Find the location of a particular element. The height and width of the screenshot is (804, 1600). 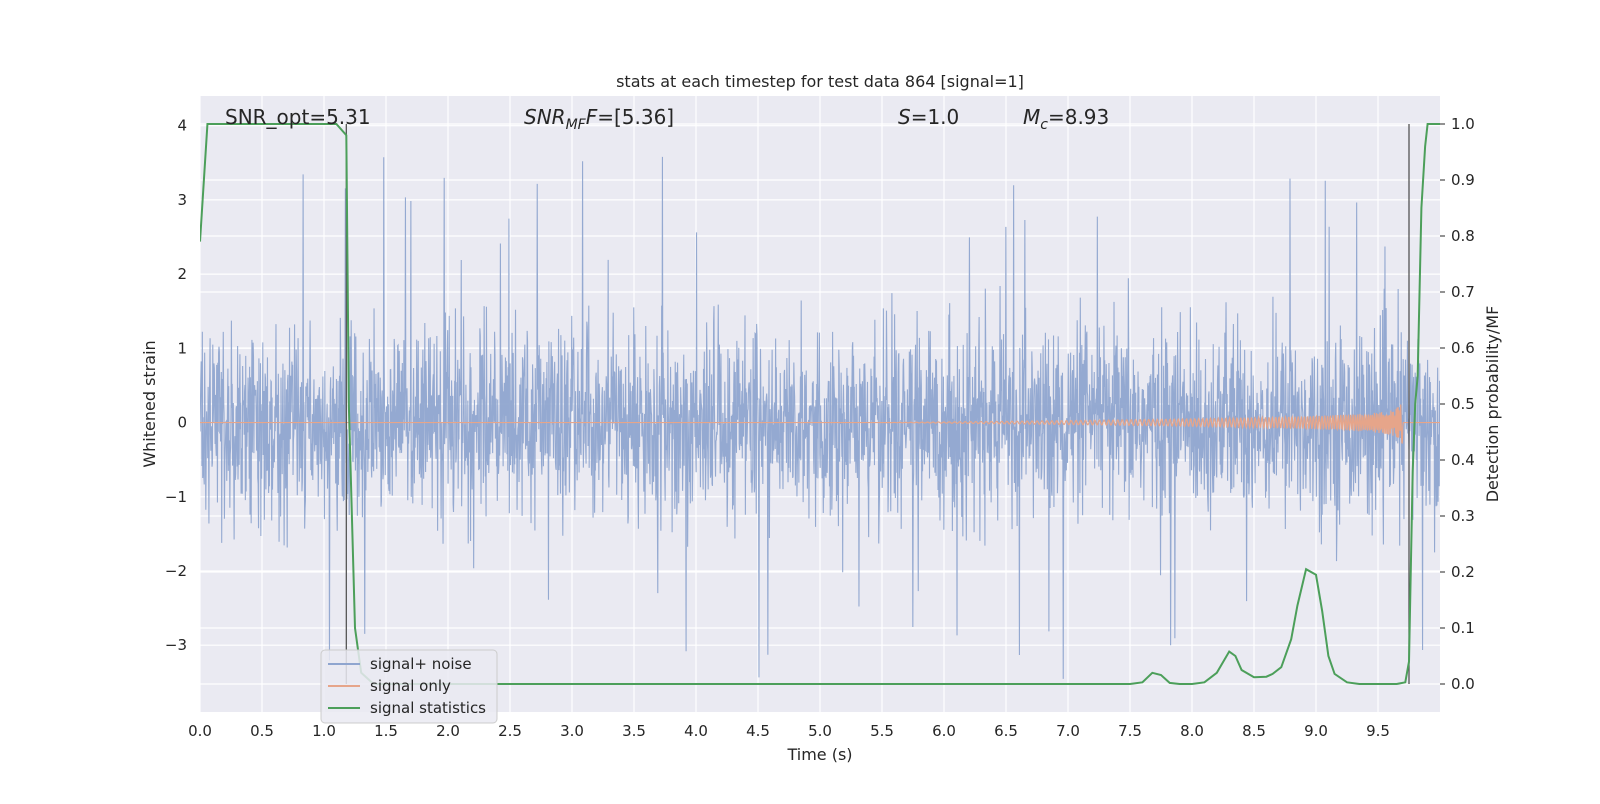

y-tick-label-left: −3 is located at coordinates (176, 645).